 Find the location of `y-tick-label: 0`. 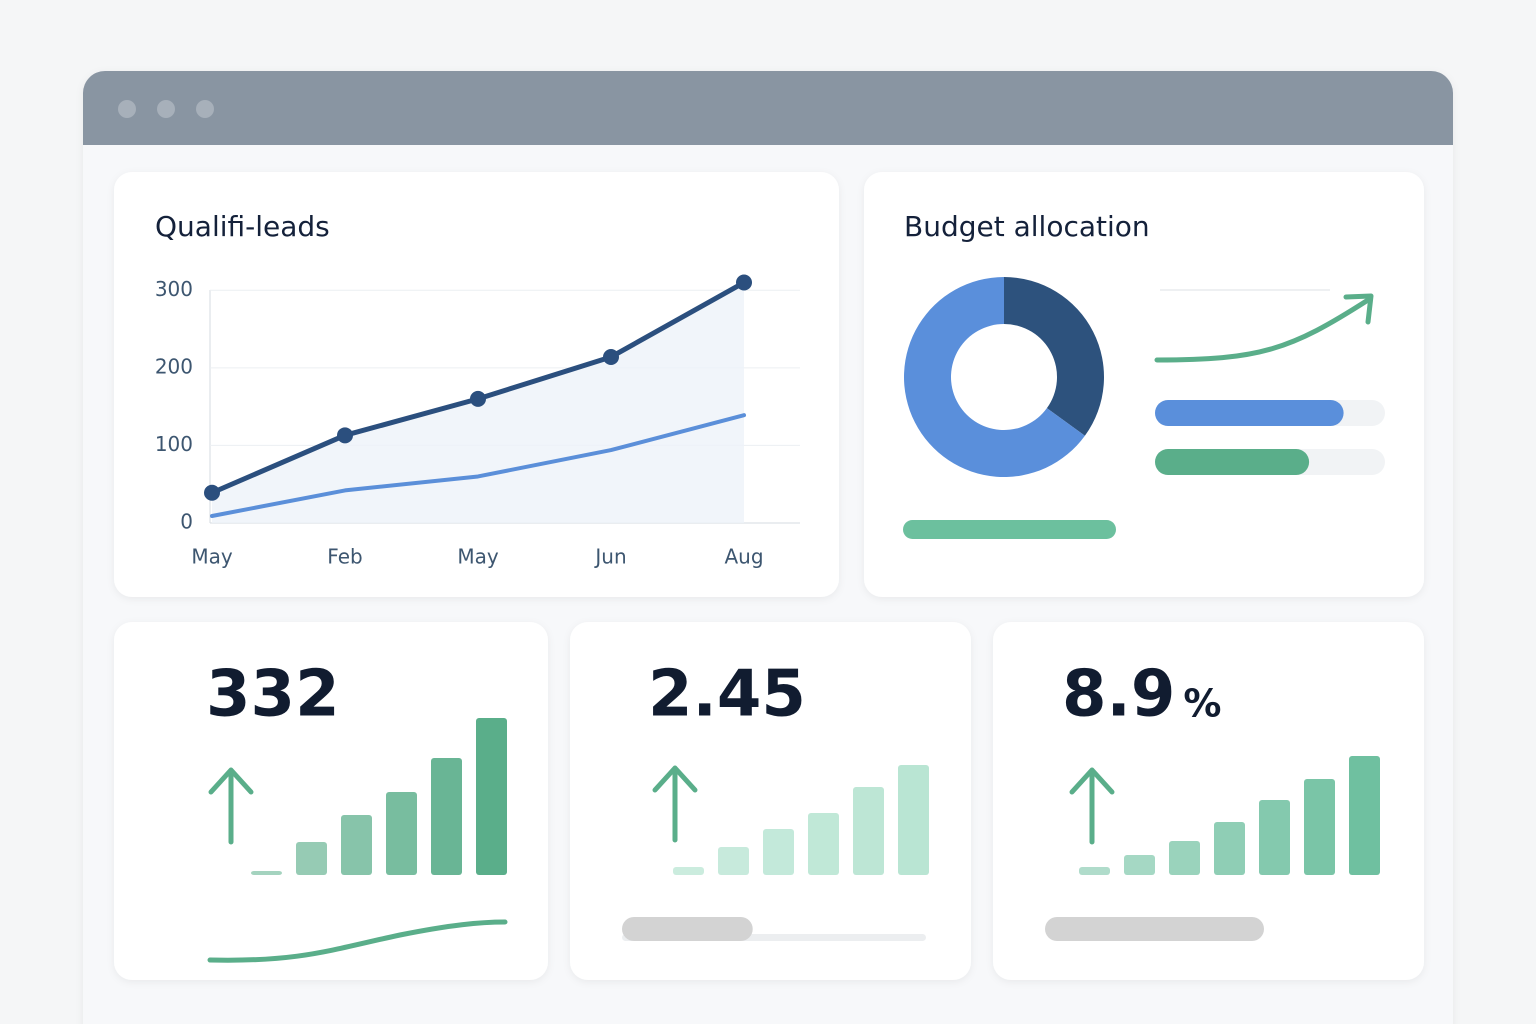

y-tick-label: 0 is located at coordinates (186, 522).